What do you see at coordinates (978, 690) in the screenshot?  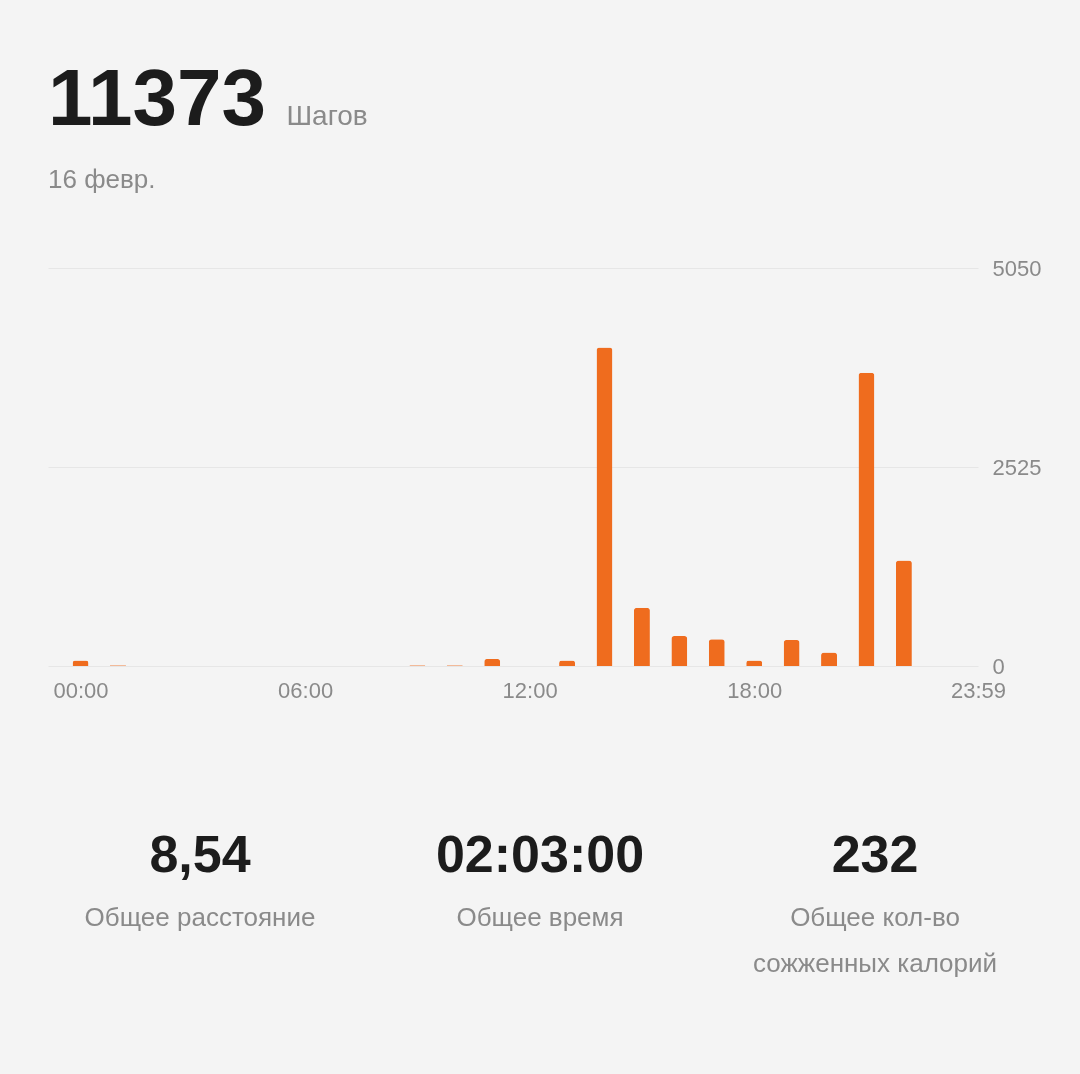 I see `x-tick-label: 23:59` at bounding box center [978, 690].